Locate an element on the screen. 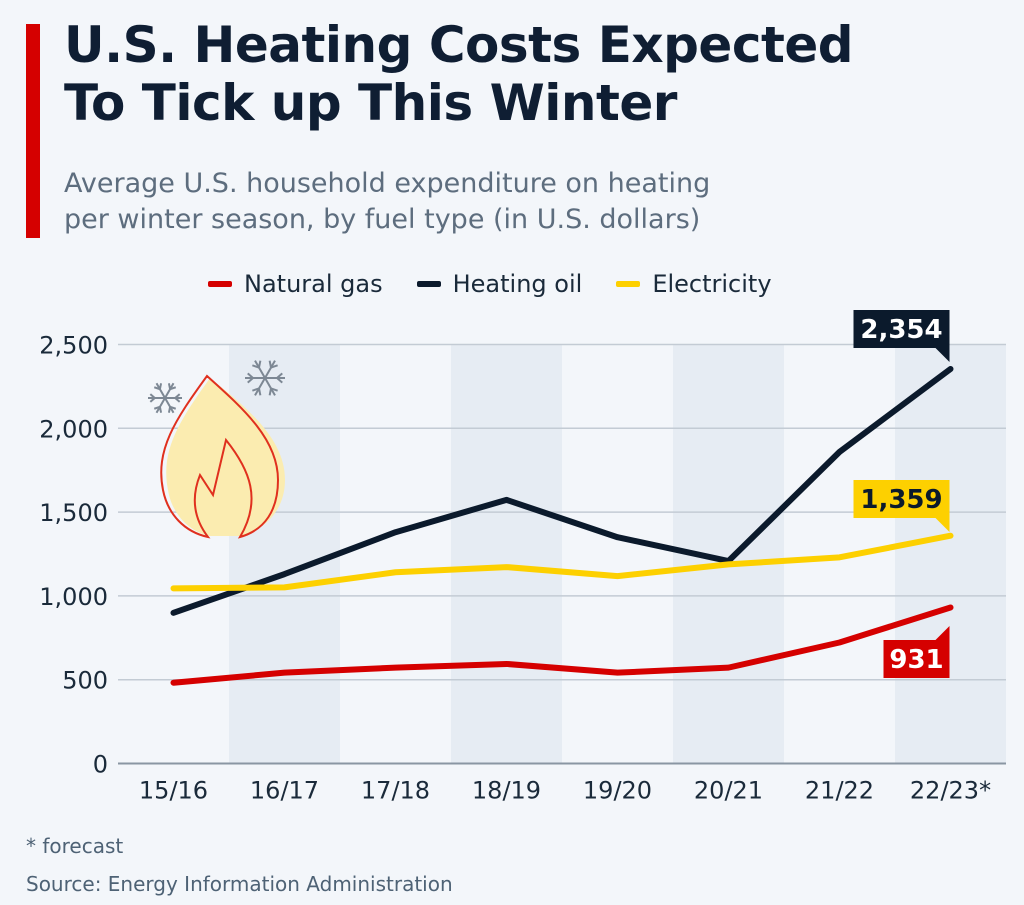 Image resolution: width=1024 pixels, height=905 pixels. y-tick-label: 1,500 is located at coordinates (73, 513).